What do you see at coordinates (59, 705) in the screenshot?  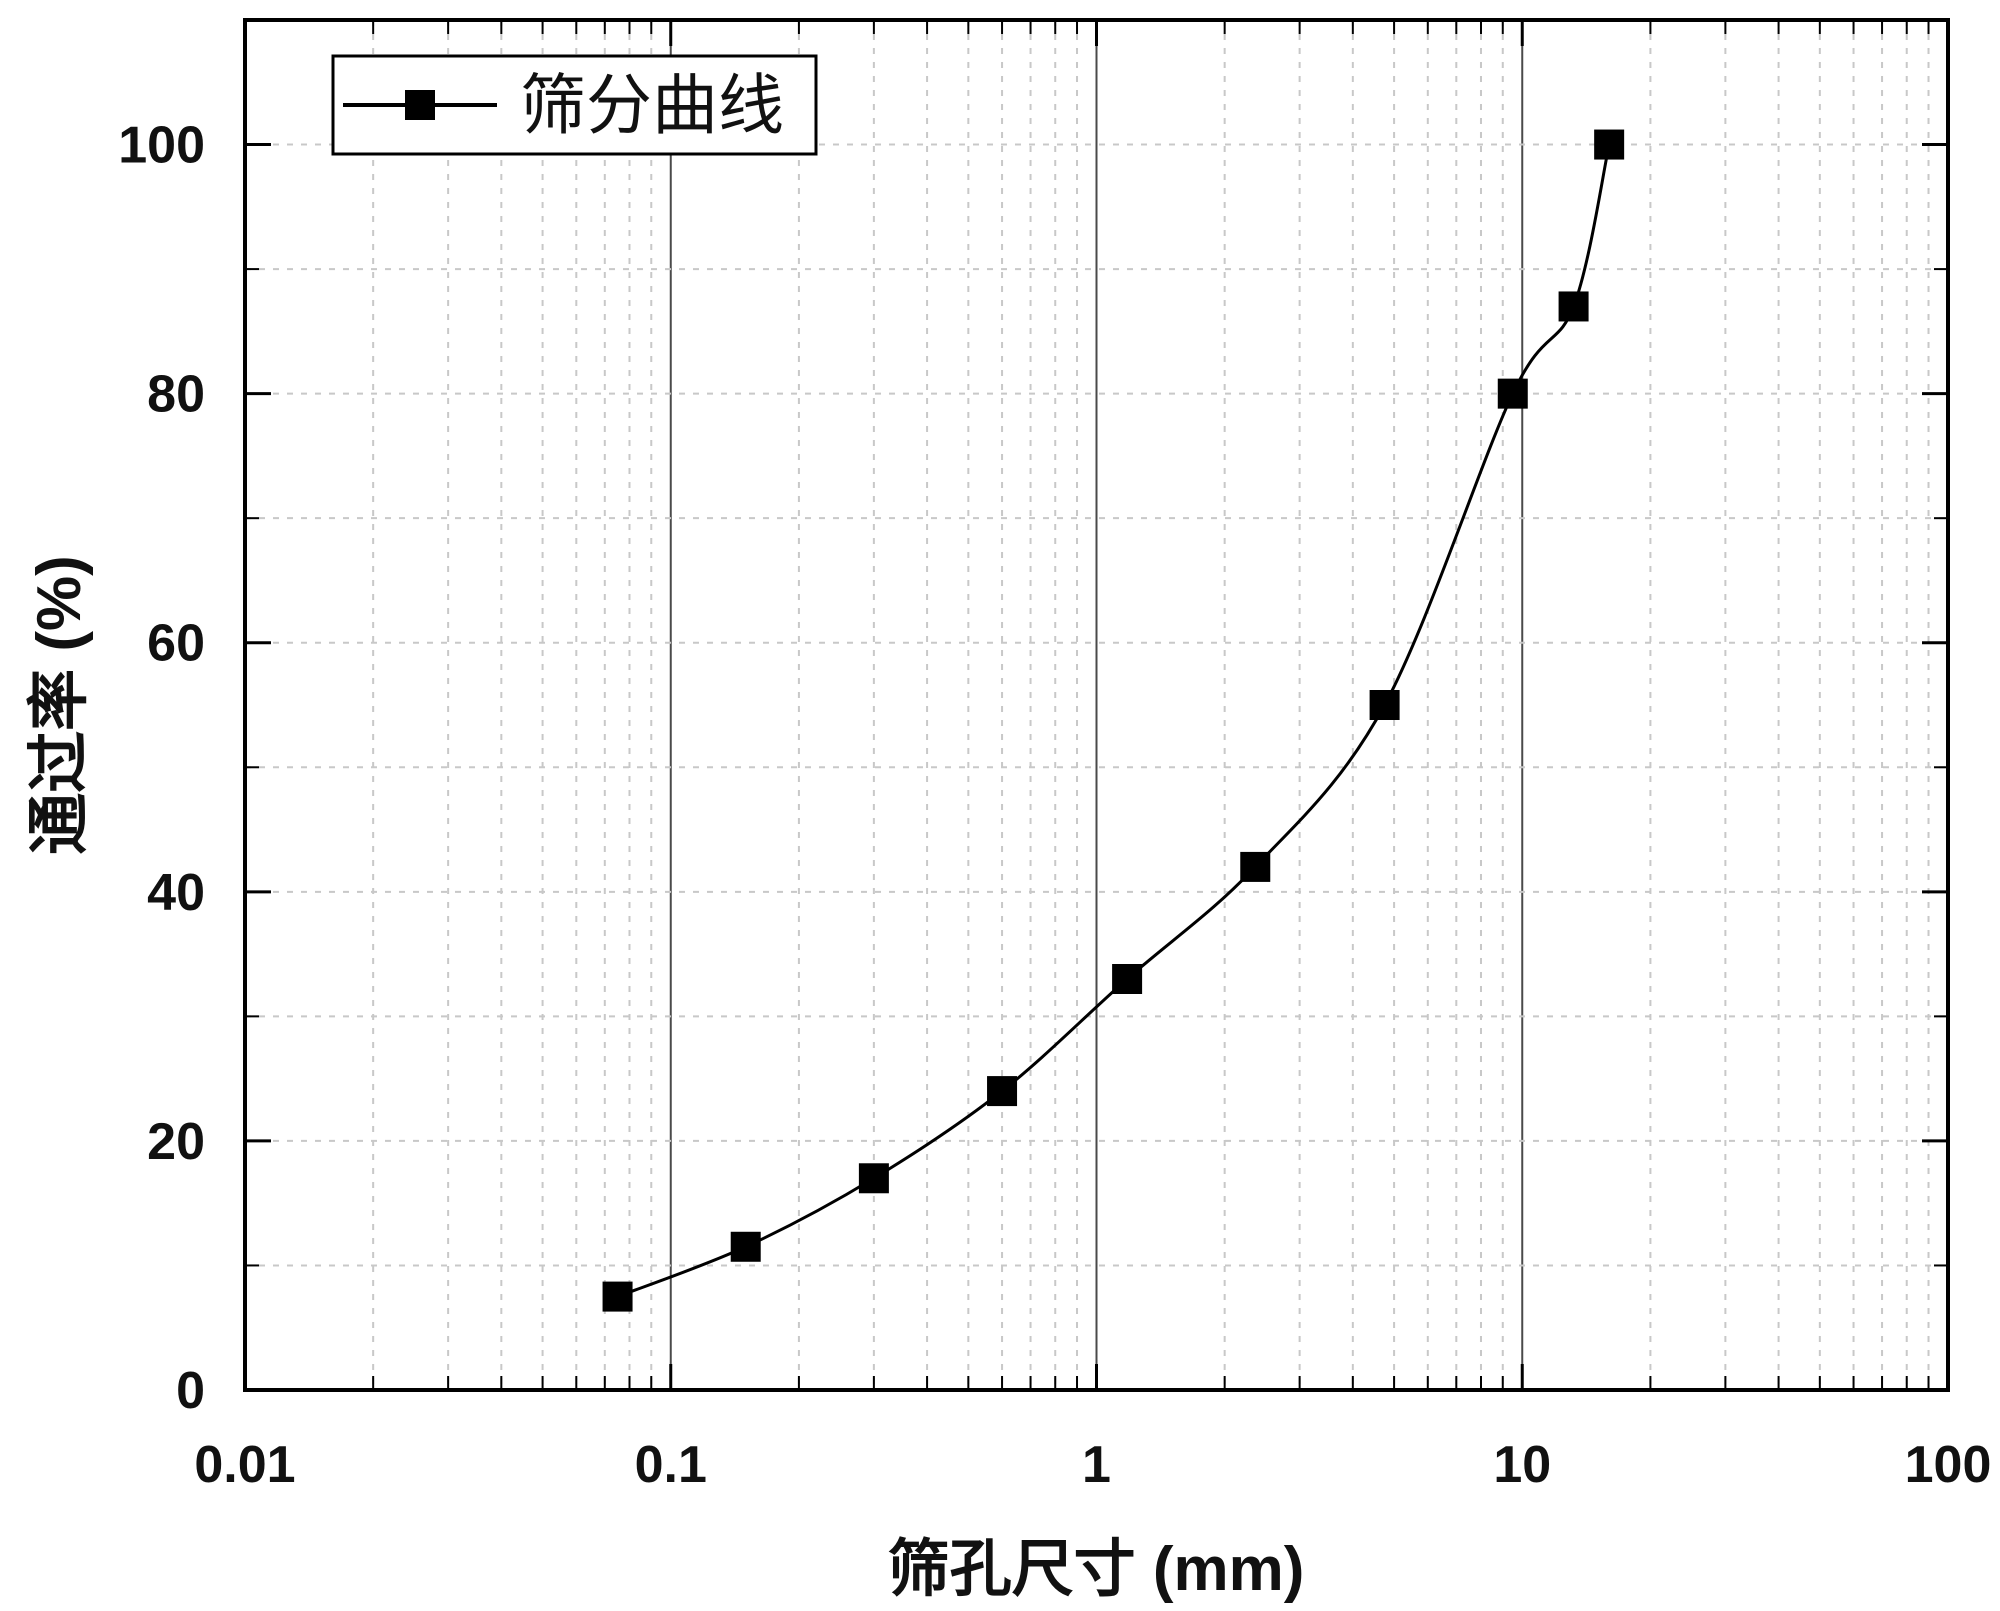 I see `y-axis-title: 通过率 (%)` at bounding box center [59, 705].